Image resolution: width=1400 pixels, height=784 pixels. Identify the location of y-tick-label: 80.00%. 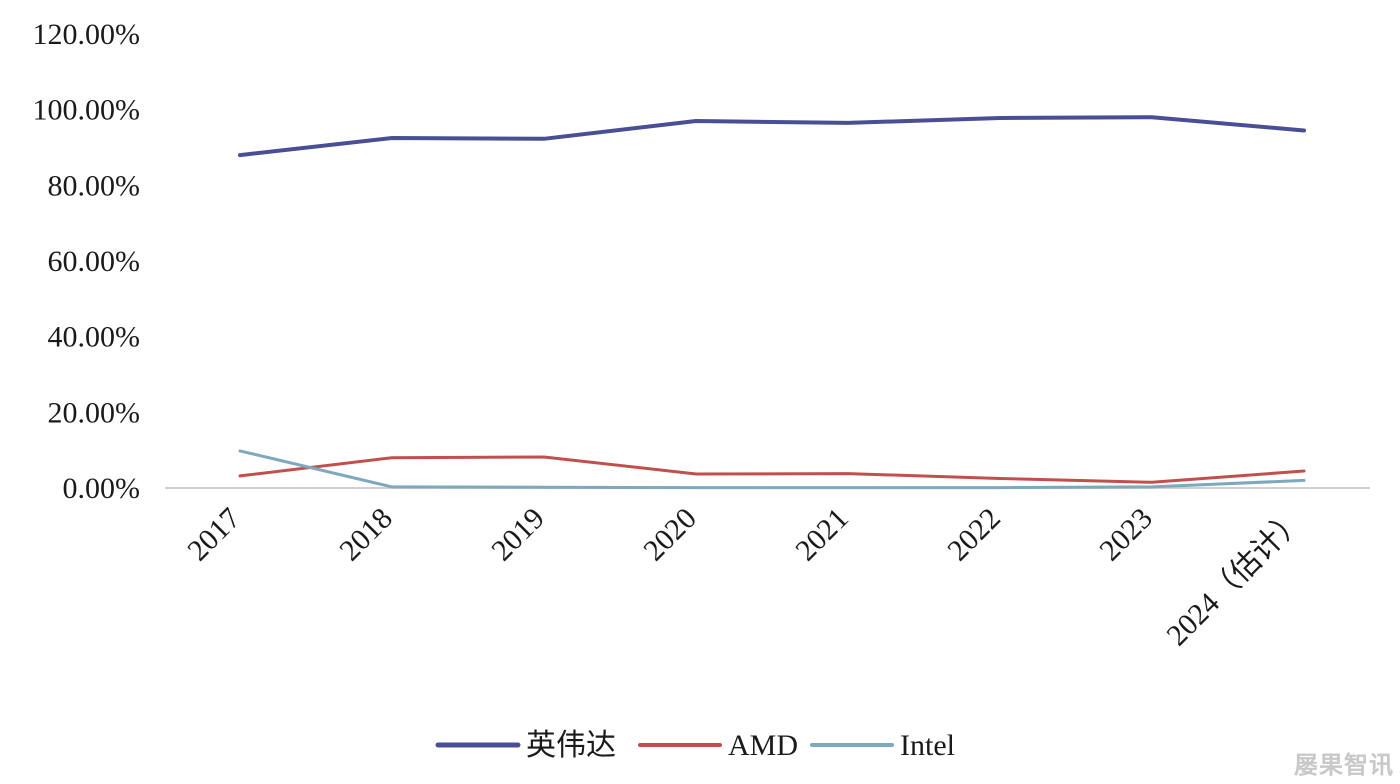
(94, 185).